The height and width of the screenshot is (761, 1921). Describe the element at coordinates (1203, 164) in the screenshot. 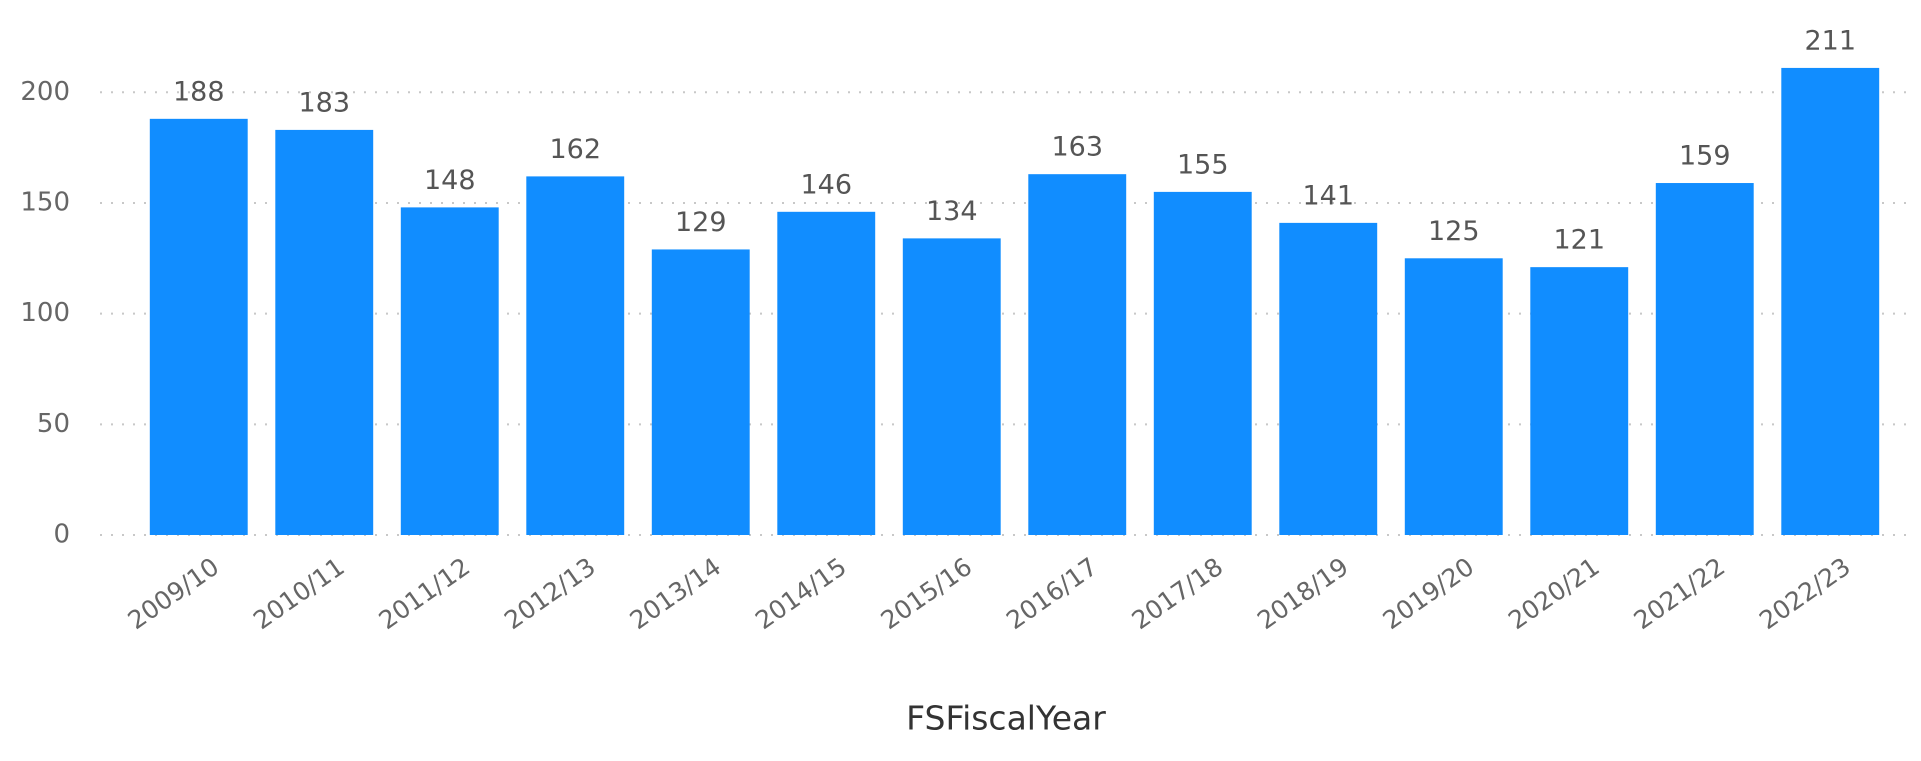

I see `data-label: 155` at that location.